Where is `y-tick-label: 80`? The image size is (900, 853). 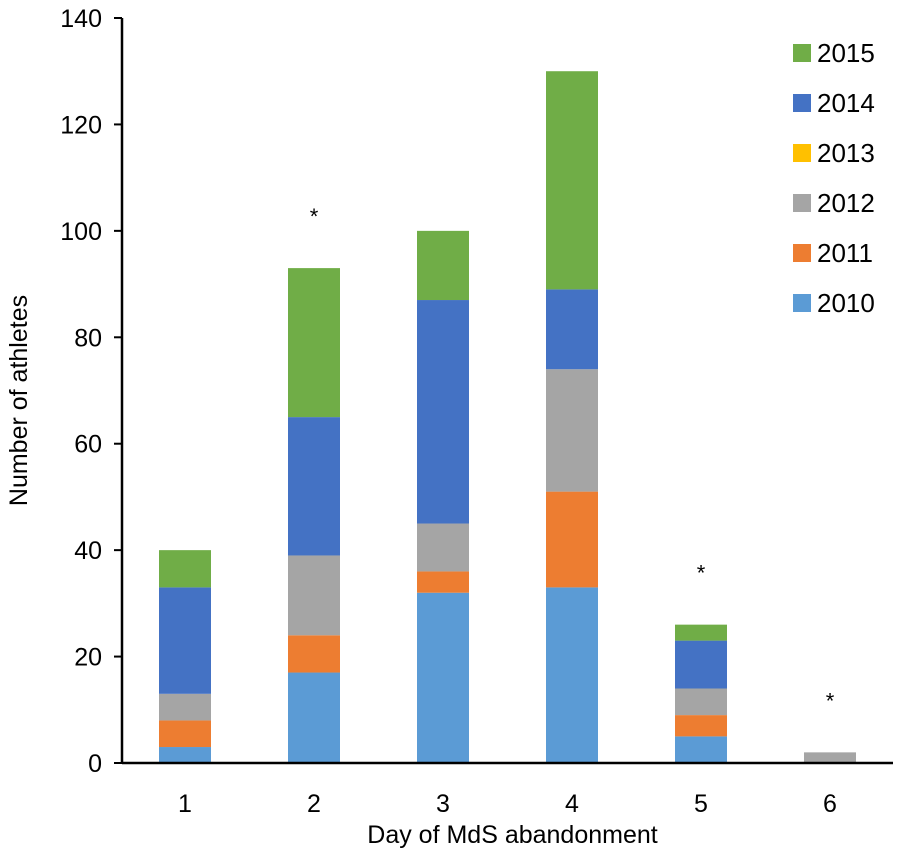 y-tick-label: 80 is located at coordinates (88, 338).